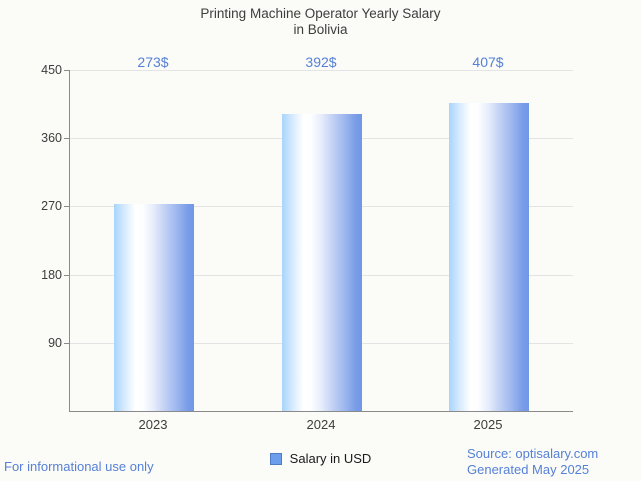 The image size is (641, 481). What do you see at coordinates (51, 275) in the screenshot?
I see `y-axis-label: 180` at bounding box center [51, 275].